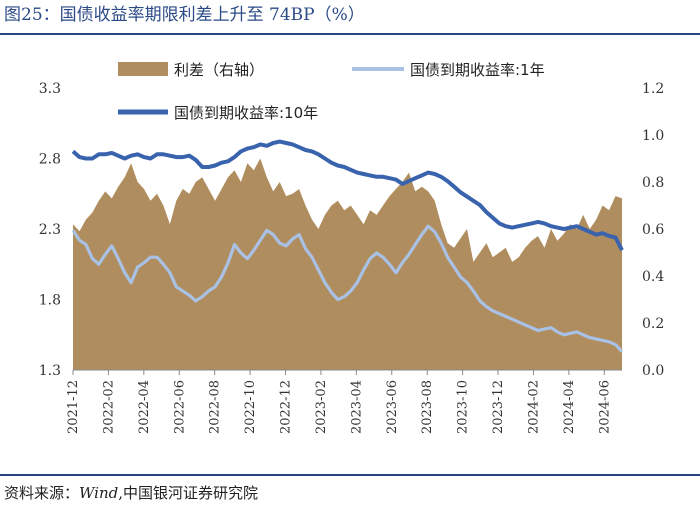 The height and width of the screenshot is (509, 700). I want to click on source-prefix: 资料来源：, so click(42, 493).